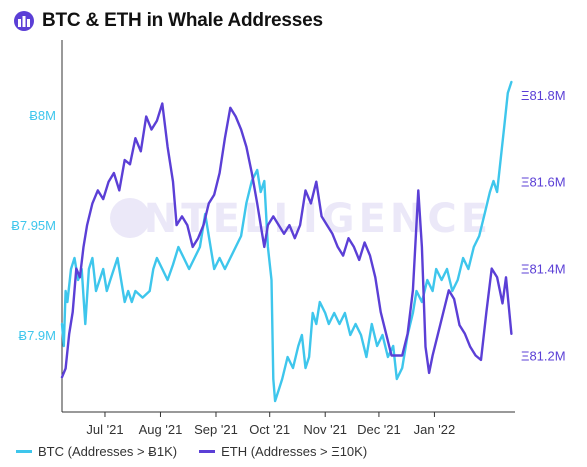 The image size is (587, 467). What do you see at coordinates (161, 429) in the screenshot?
I see `x-tick-label: Aug '21` at bounding box center [161, 429].